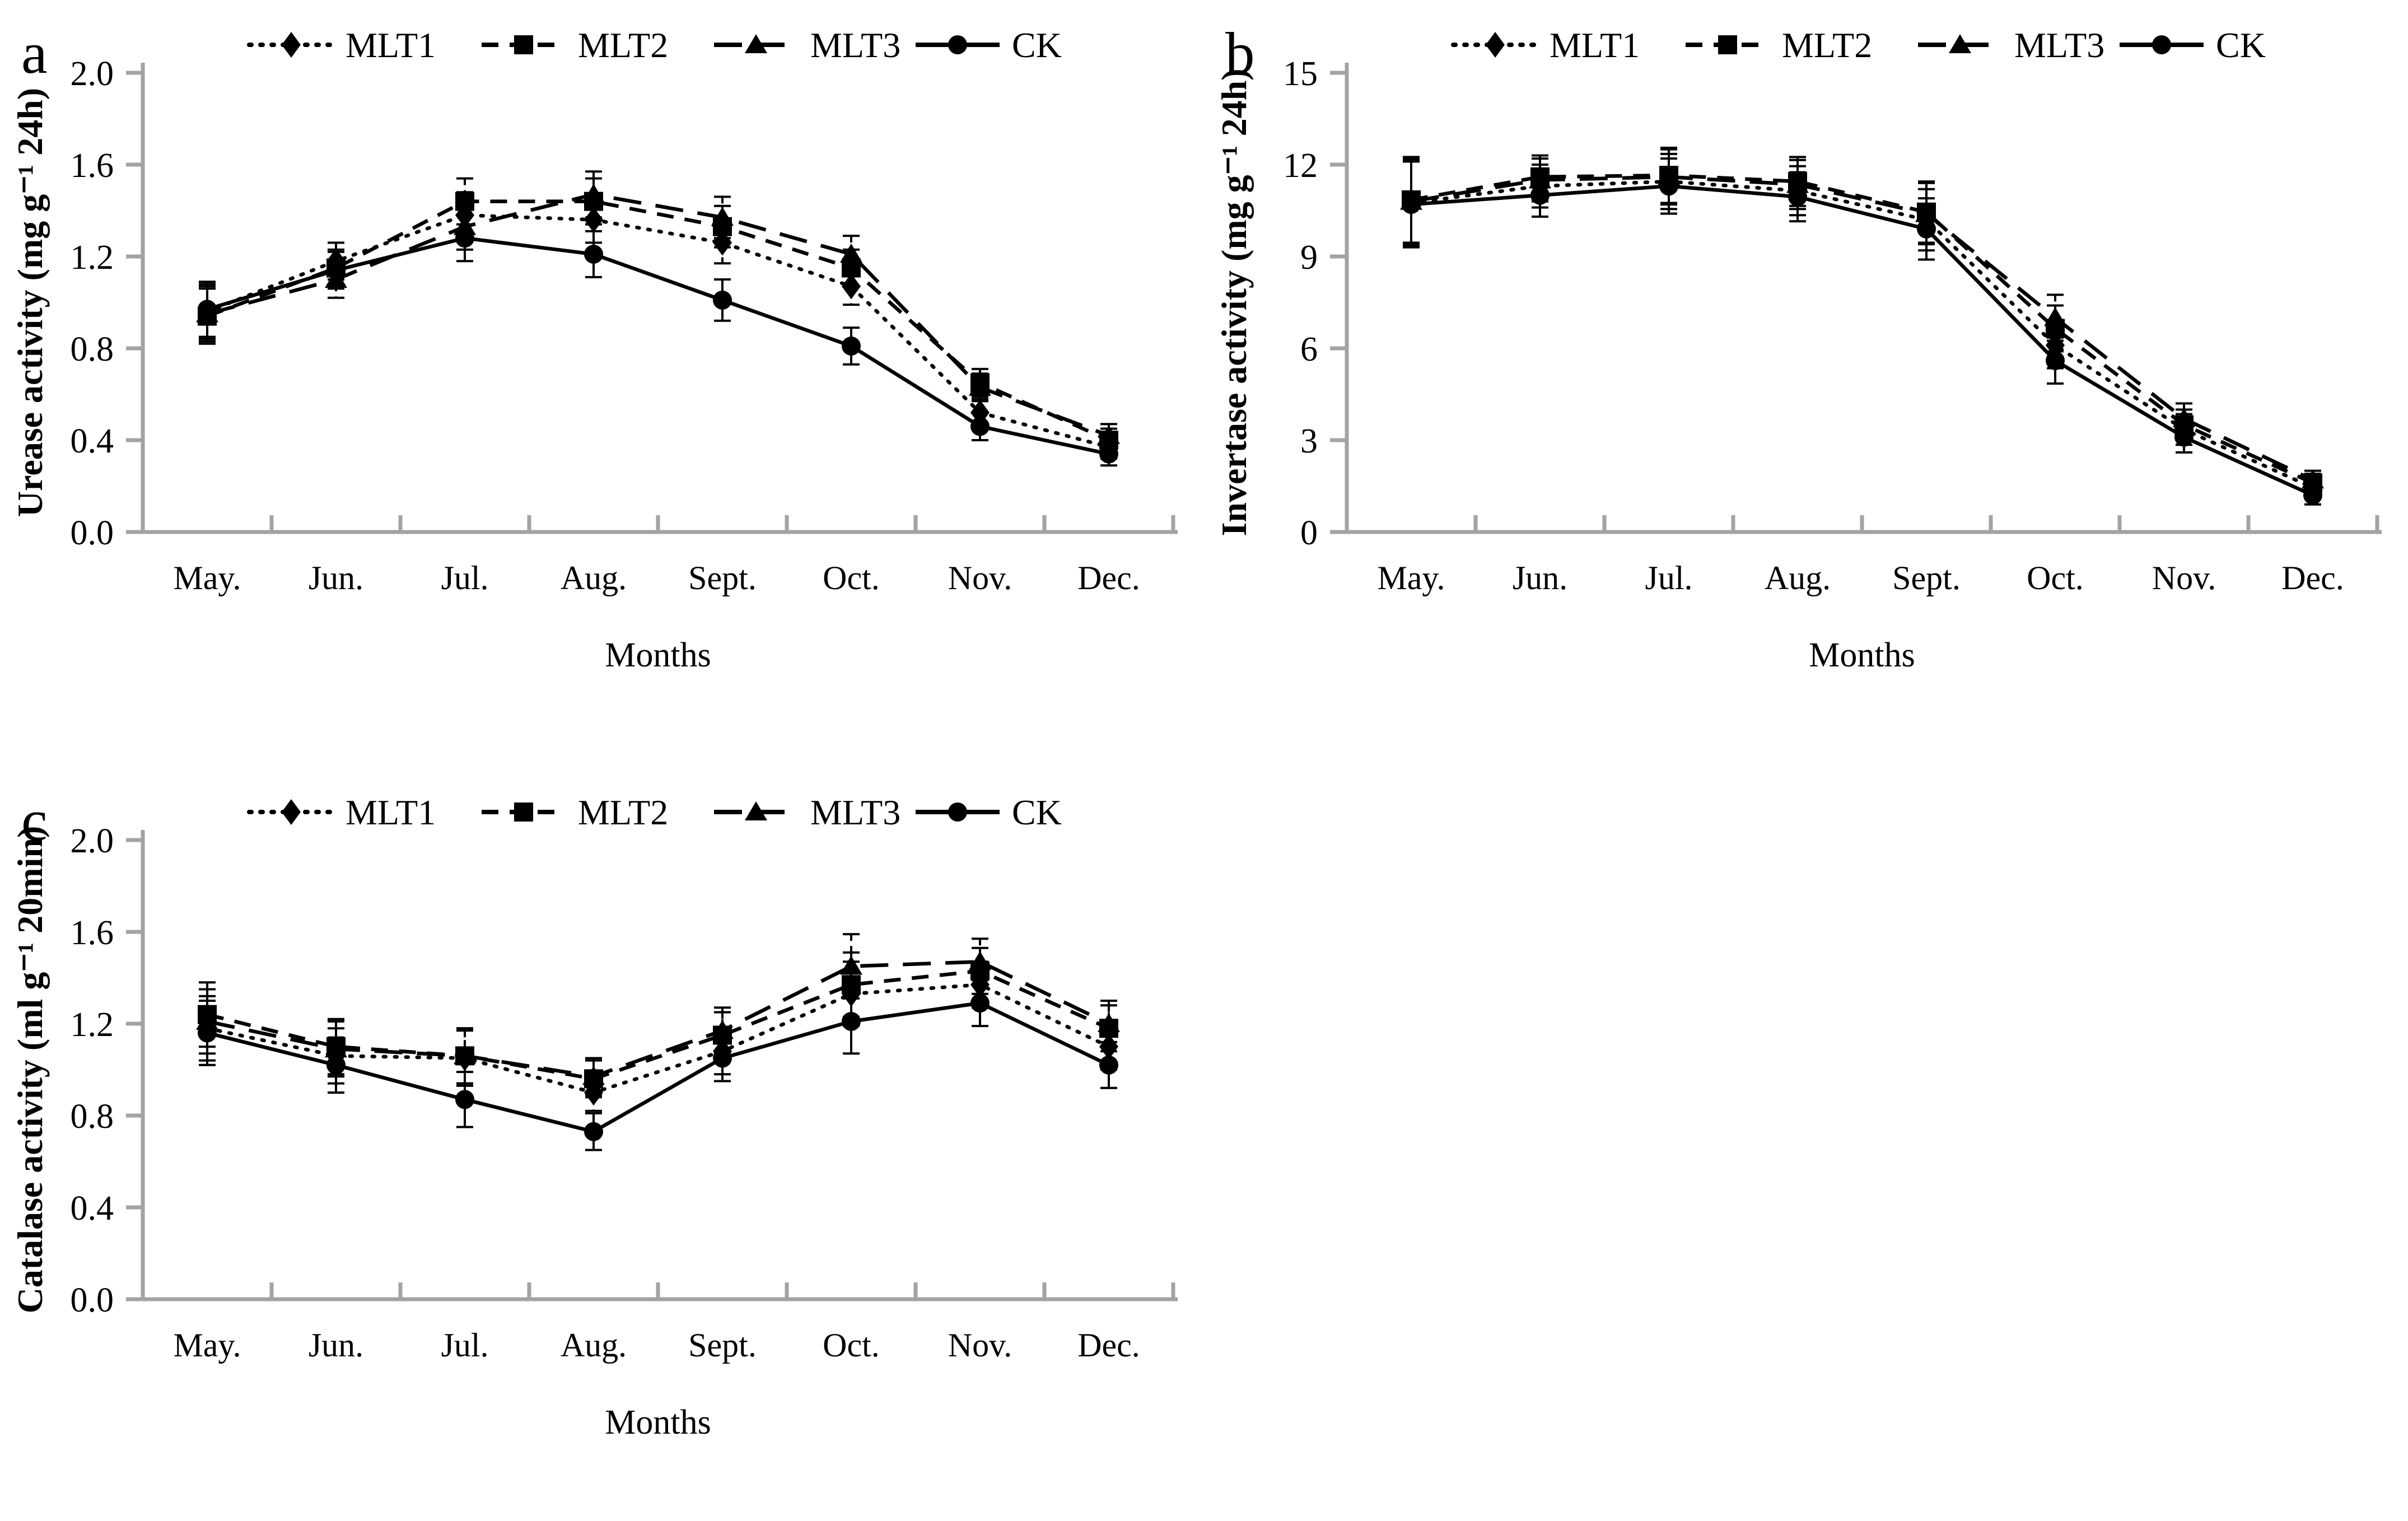 This screenshot has height=1521, width=2408. What do you see at coordinates (1309, 533) in the screenshot?
I see `y-tick-label: 0` at bounding box center [1309, 533].